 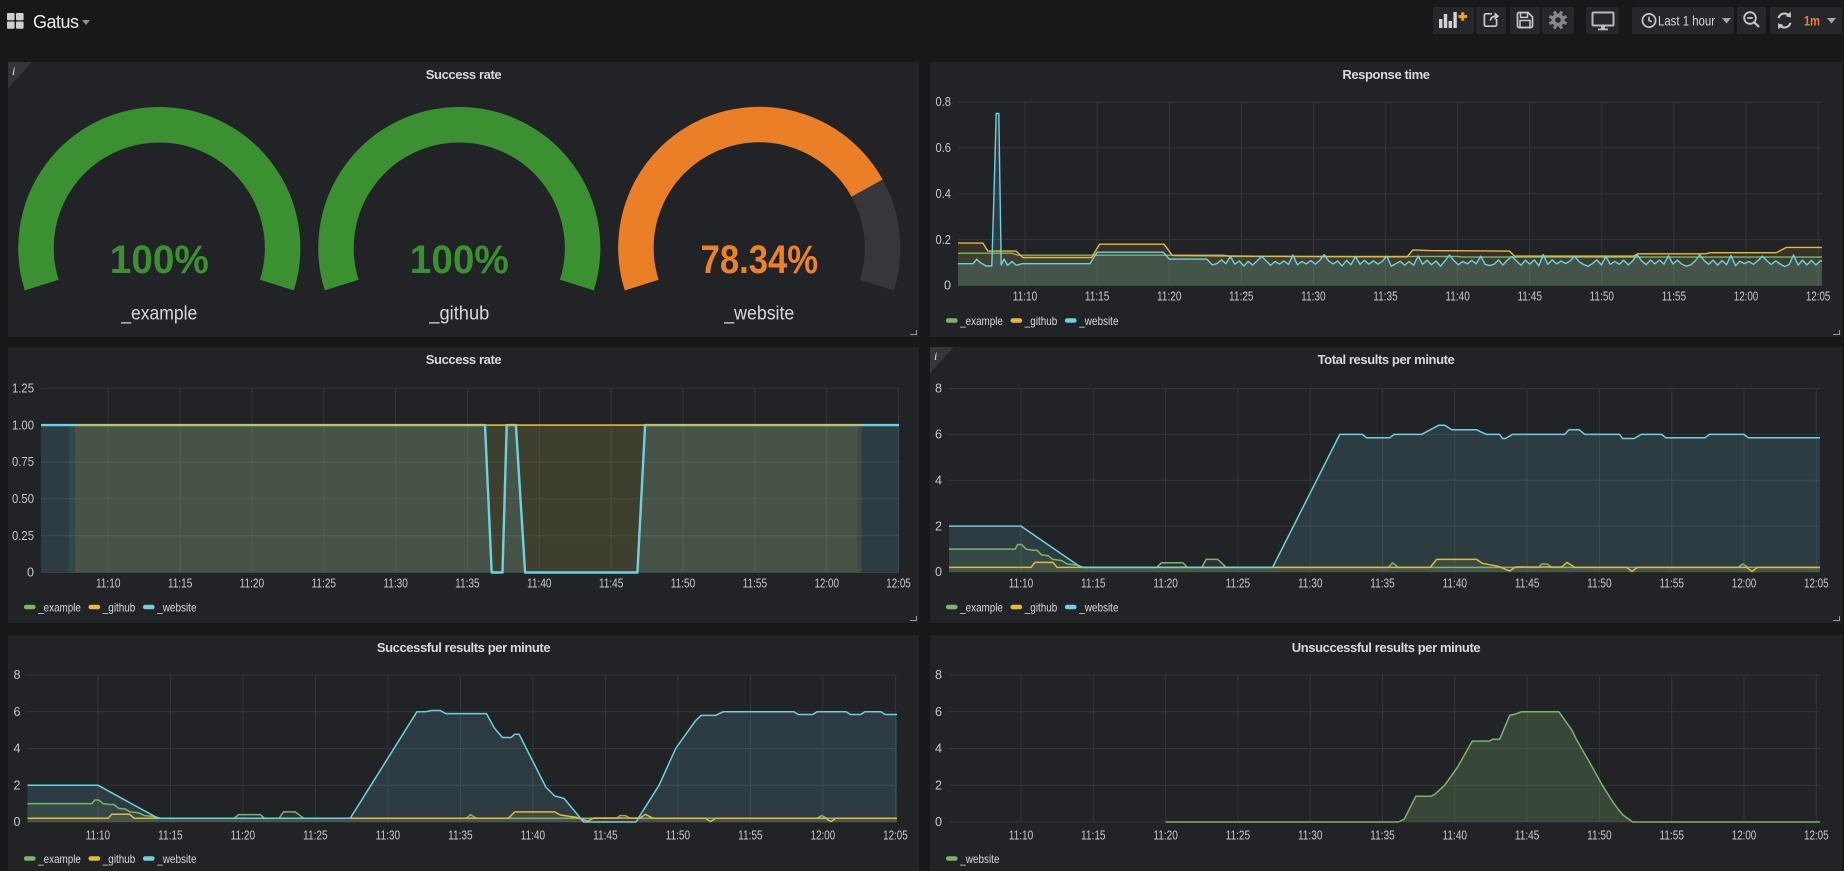 I want to click on svg-text: 1m, so click(x=1812, y=21).